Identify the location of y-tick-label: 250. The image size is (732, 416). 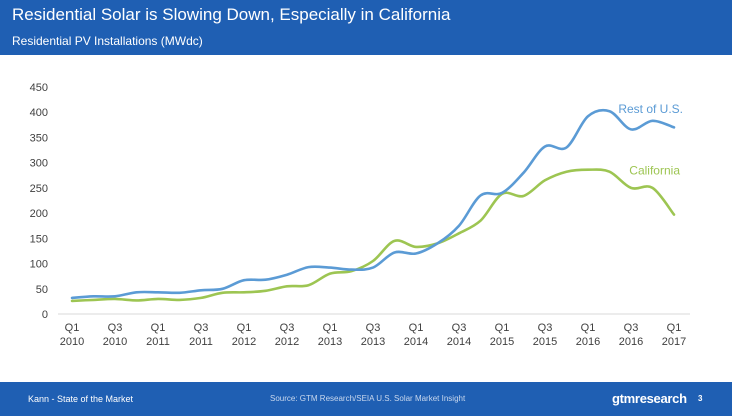
(39, 189).